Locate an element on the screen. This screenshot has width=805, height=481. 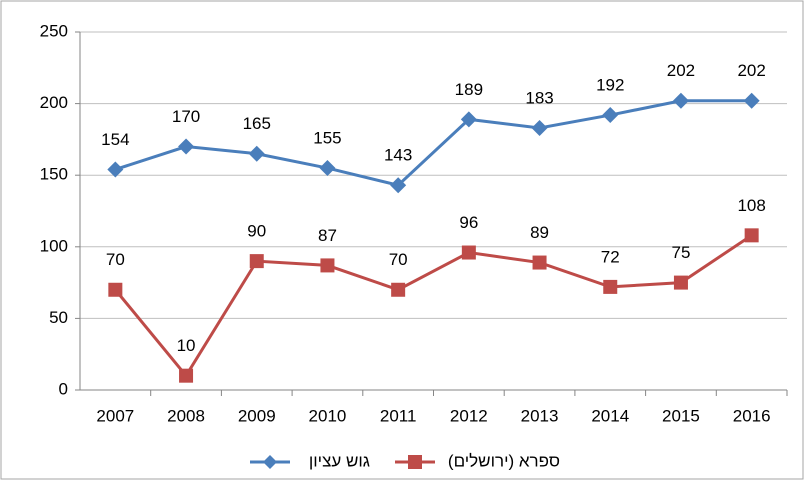
y-tick-label: 0 is located at coordinates (63, 388).